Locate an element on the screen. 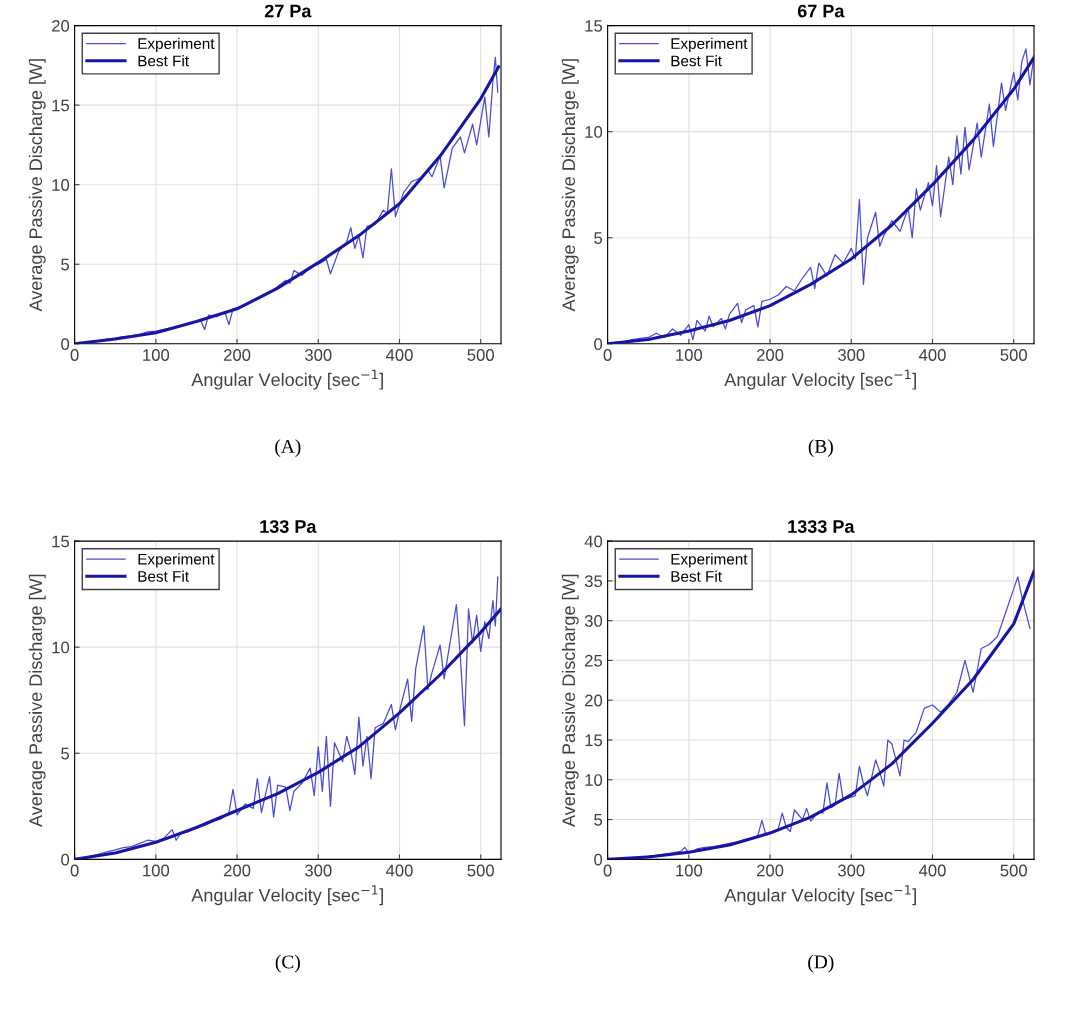 Image resolution: width=1066 pixels, height=1023 pixels. chart-title: 67 Pa is located at coordinates (821, 11).